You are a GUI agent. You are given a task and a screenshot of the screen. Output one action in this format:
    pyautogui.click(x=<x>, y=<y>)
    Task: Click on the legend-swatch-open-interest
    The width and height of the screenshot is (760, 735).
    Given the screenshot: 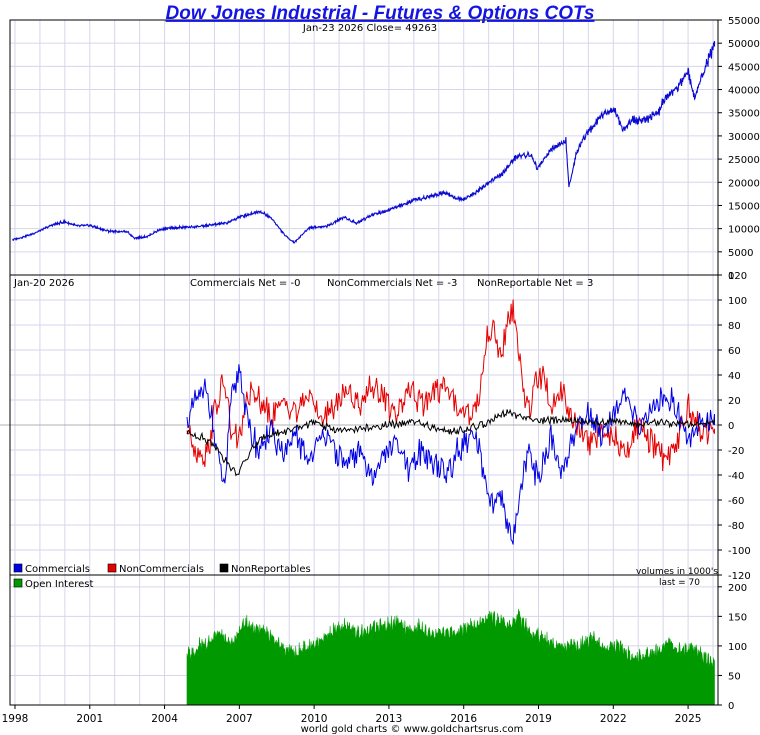 What is the action you would take?
    pyautogui.click(x=18, y=583)
    